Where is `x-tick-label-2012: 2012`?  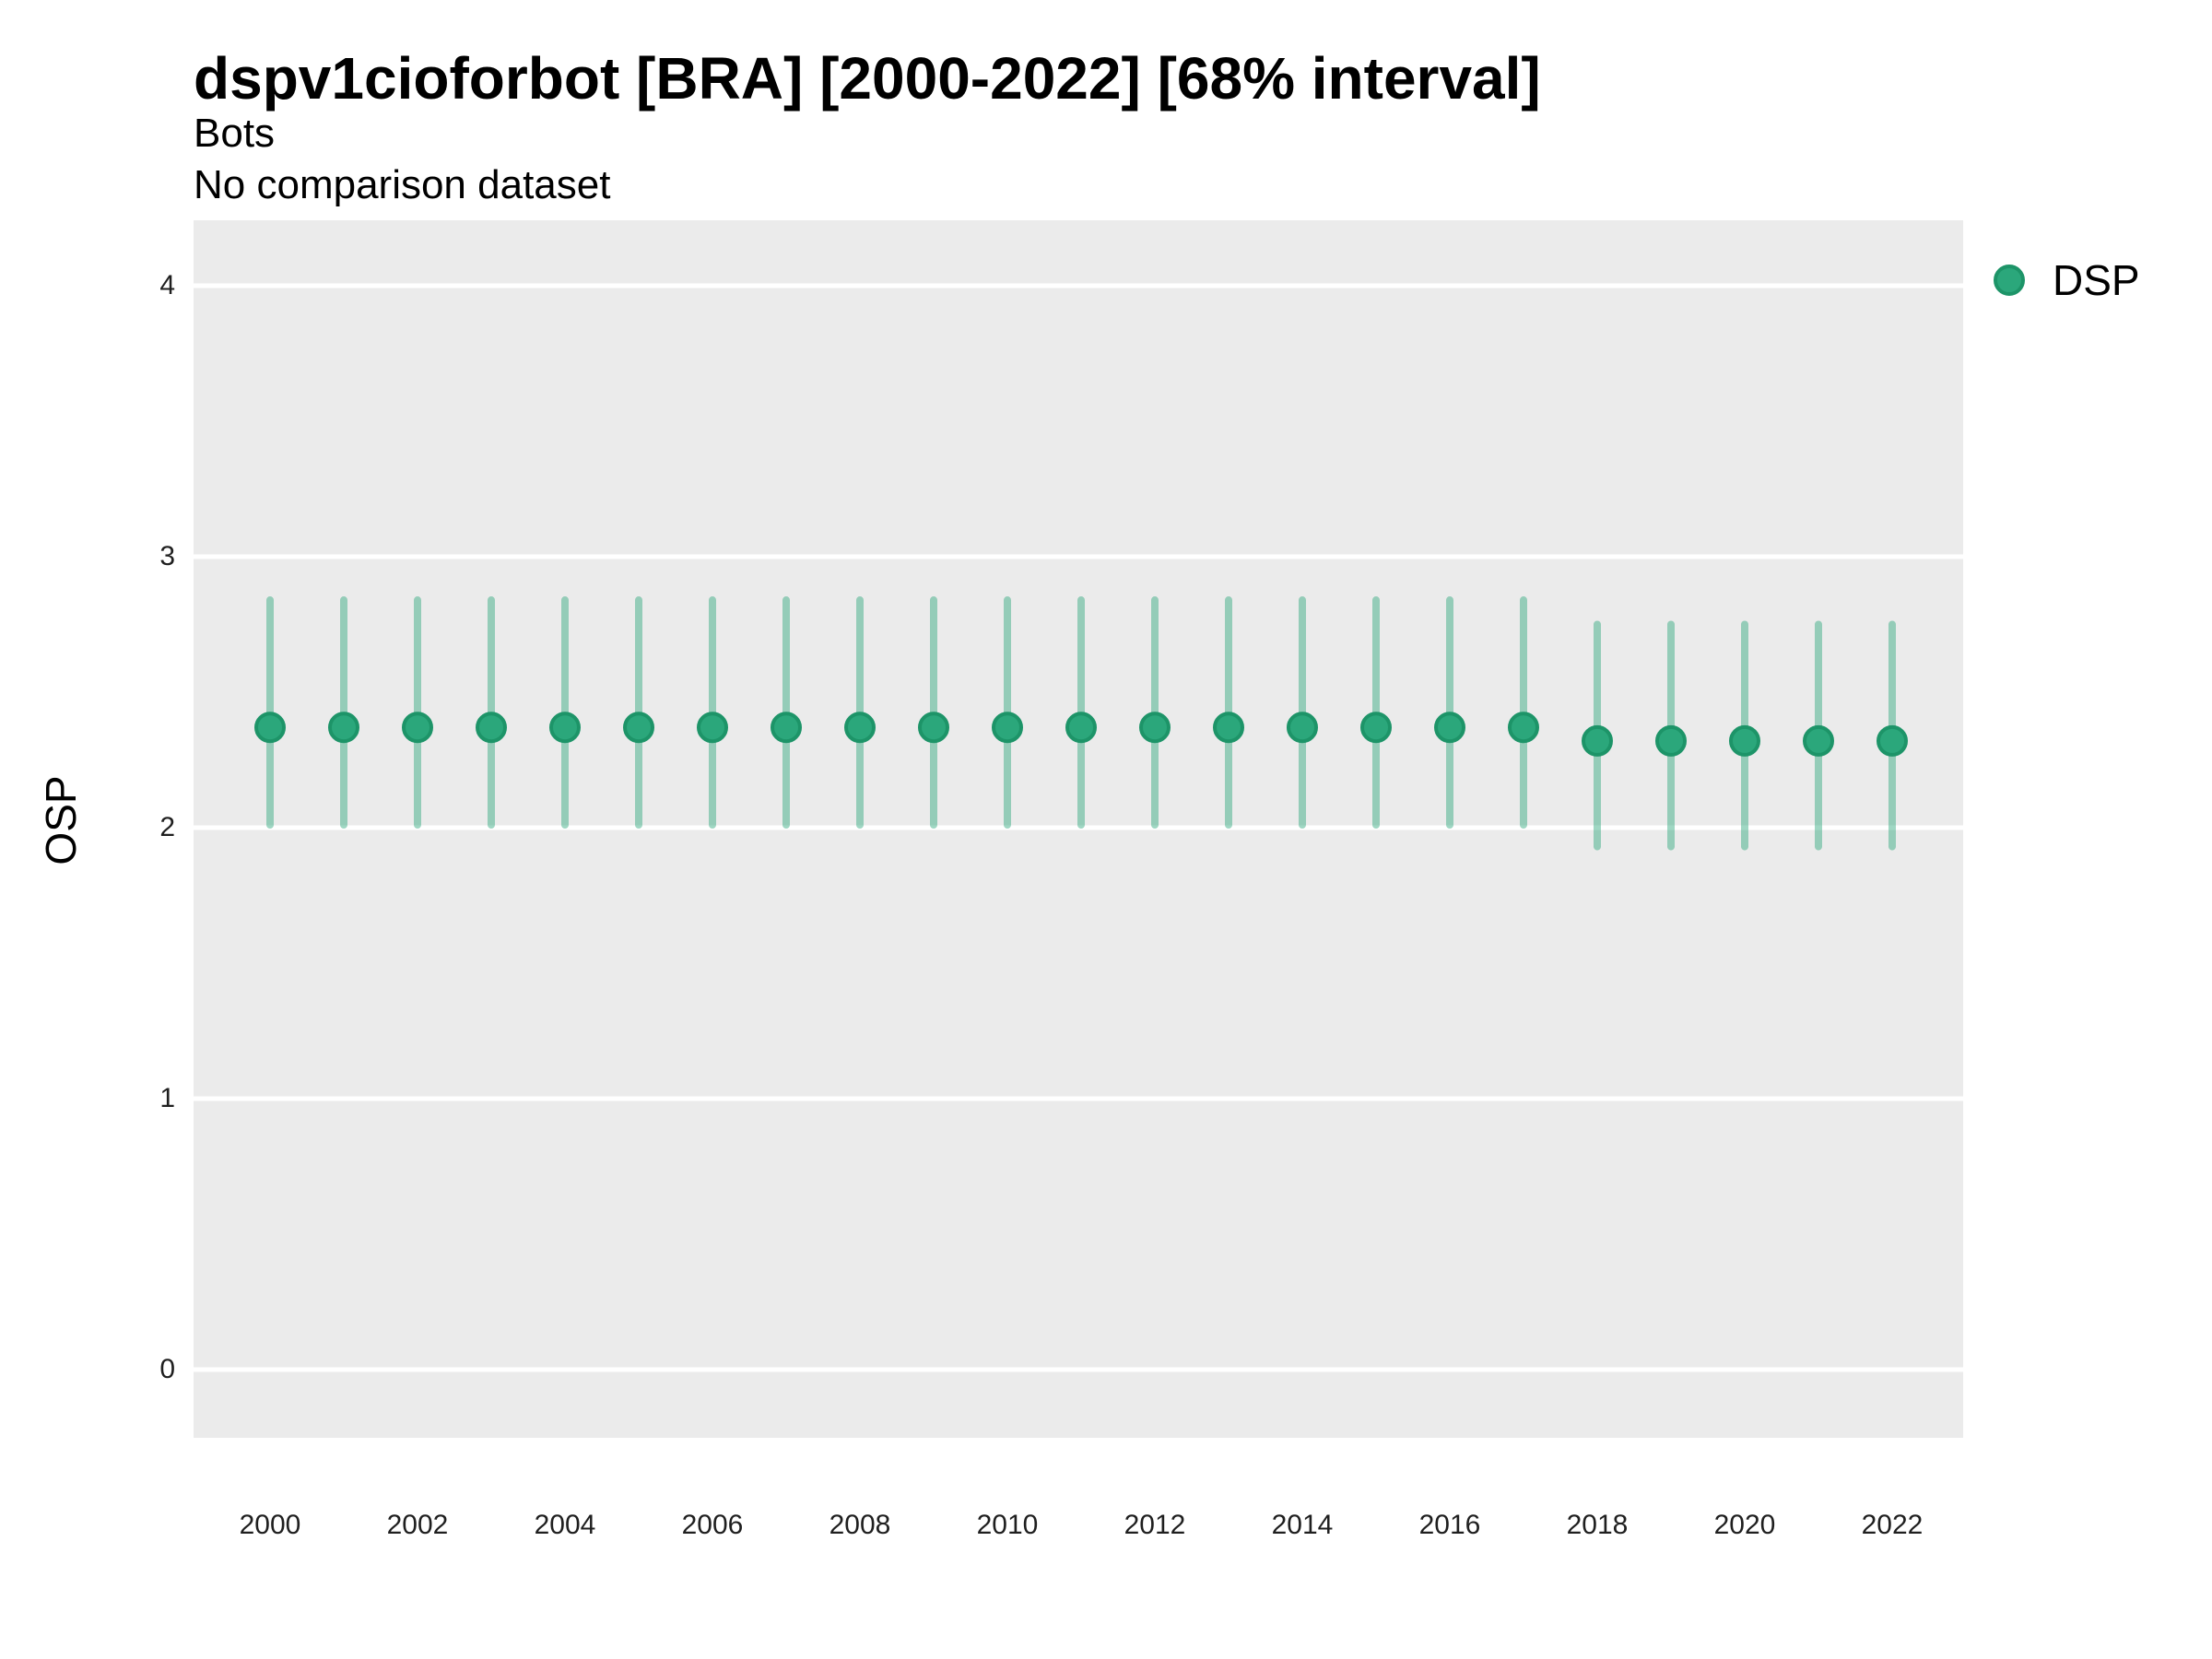
x-tick-label-2012: 2012 is located at coordinates (1155, 1525).